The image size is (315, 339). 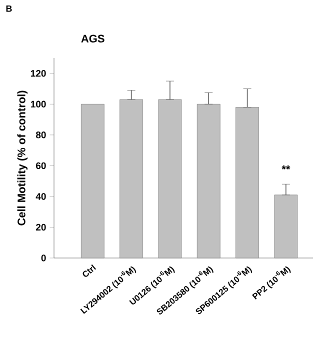 What do you see at coordinates (286, 167) in the screenshot?
I see `annotation: **` at bounding box center [286, 167].